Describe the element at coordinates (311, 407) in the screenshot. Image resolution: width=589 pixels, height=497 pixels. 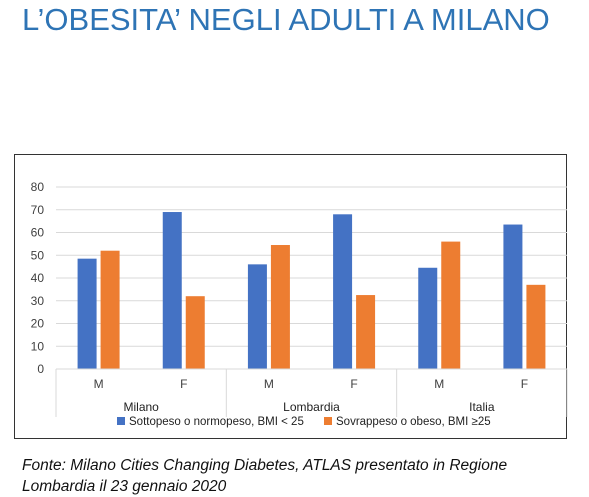
I see `x-group-label: Lombardia` at that location.